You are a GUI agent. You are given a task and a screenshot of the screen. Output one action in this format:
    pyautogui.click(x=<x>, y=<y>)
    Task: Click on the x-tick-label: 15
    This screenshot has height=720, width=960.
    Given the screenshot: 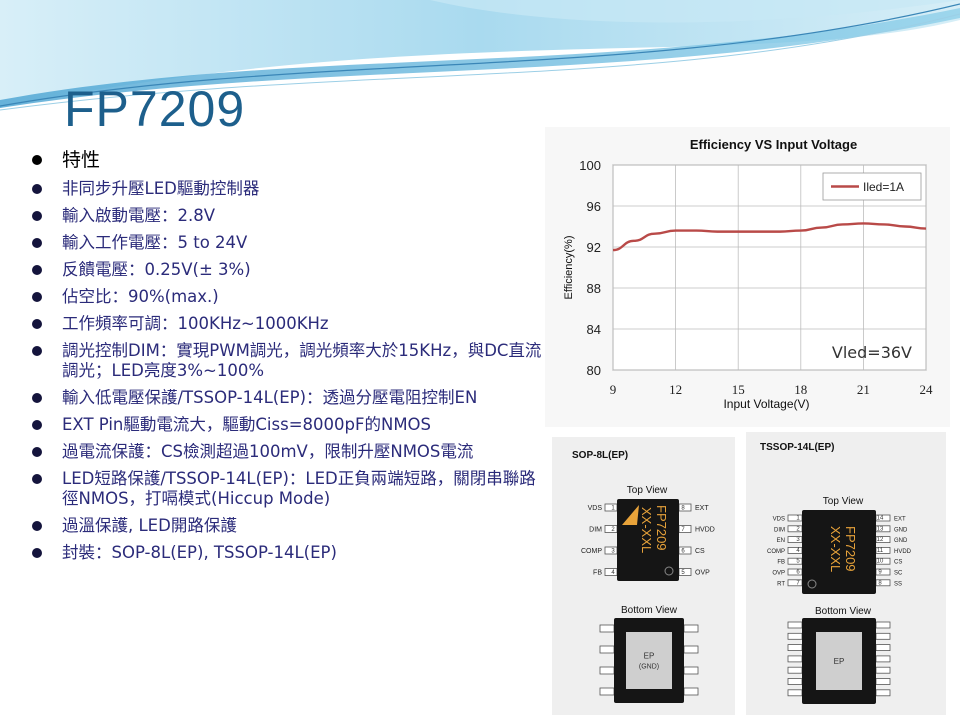 What is the action you would take?
    pyautogui.click(x=738, y=389)
    